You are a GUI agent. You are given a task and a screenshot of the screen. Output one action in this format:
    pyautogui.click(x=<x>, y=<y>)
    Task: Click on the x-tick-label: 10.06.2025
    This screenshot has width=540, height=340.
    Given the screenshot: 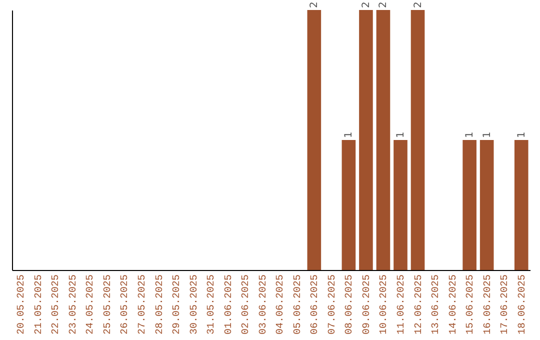 What is the action you would take?
    pyautogui.click(x=384, y=304)
    